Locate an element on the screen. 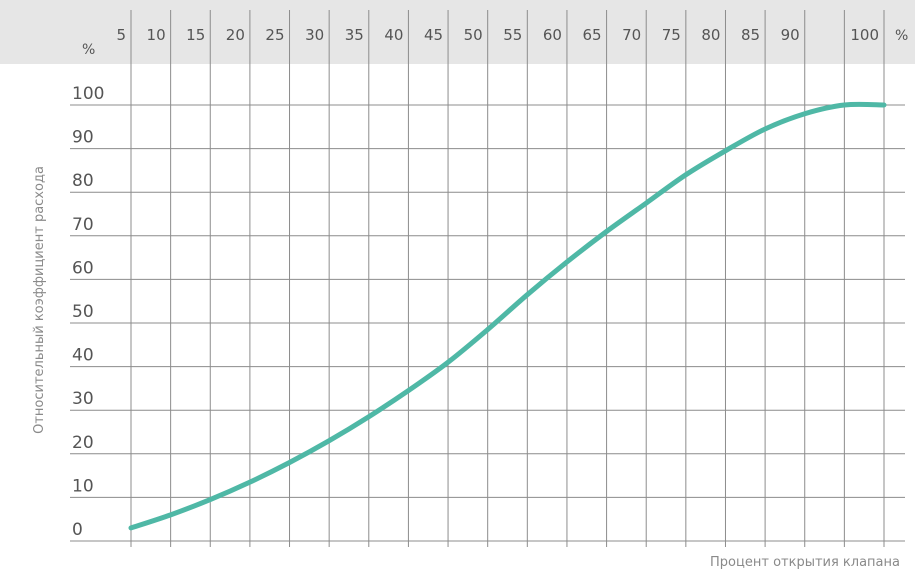 Image resolution: width=915 pixels, height=572 pixels. y-tick-labels: 0 10 20 30 40 50 60 70 80 90 100 is located at coordinates (88, 312).